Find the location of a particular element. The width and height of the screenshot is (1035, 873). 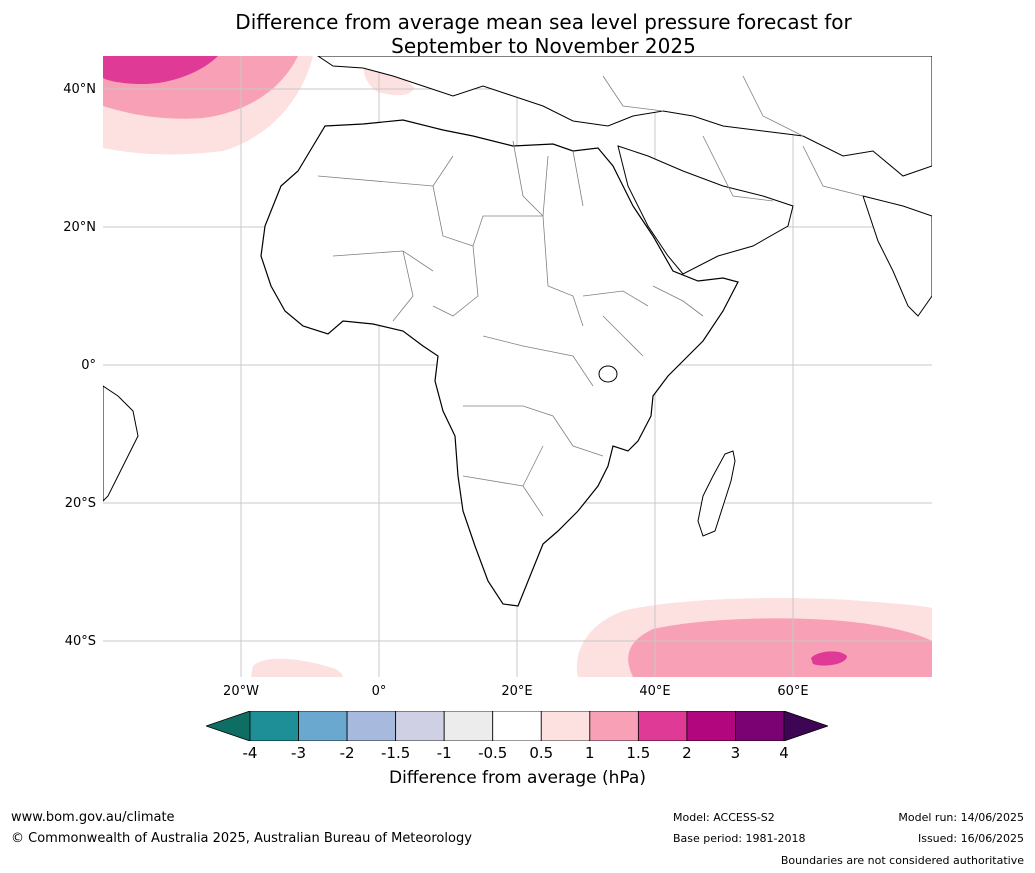

colorbar-tick-label: 4 is located at coordinates (784, 753).